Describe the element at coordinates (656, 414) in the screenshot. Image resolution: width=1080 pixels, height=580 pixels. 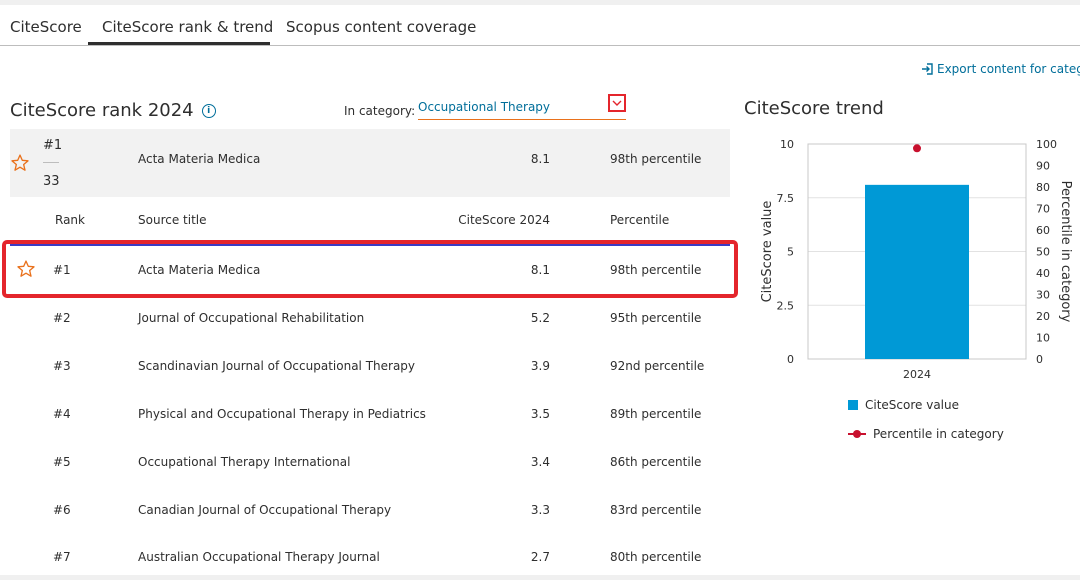
I see `row-percentile: 89th percentile` at that location.